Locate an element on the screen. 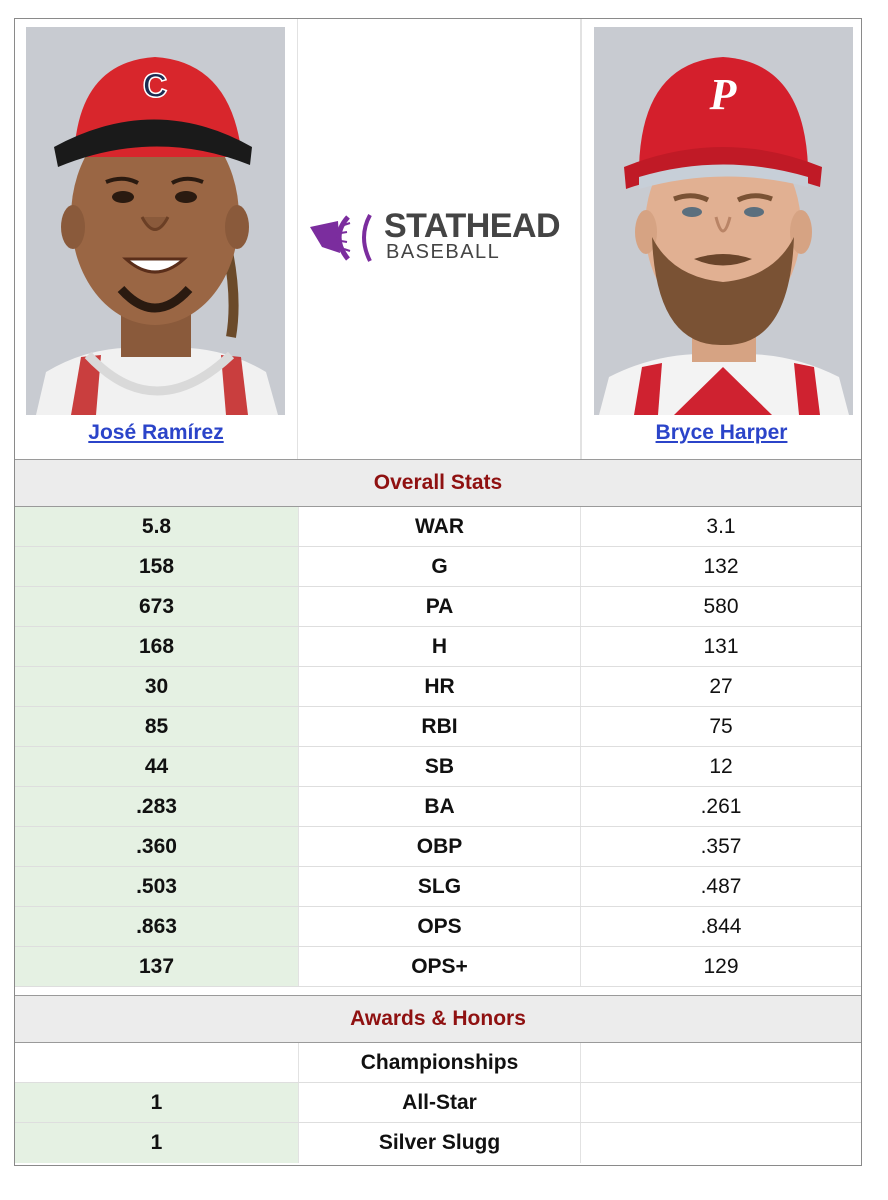 The height and width of the screenshot is (1200, 888). stat-left-value: 5.8 is located at coordinates (156, 526).